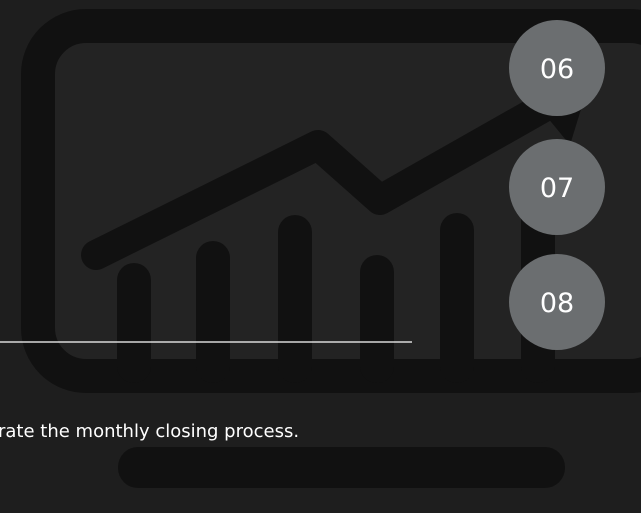  Describe the element at coordinates (149, 431) in the screenshot. I see `caption: rate the monthly closing process.` at that location.